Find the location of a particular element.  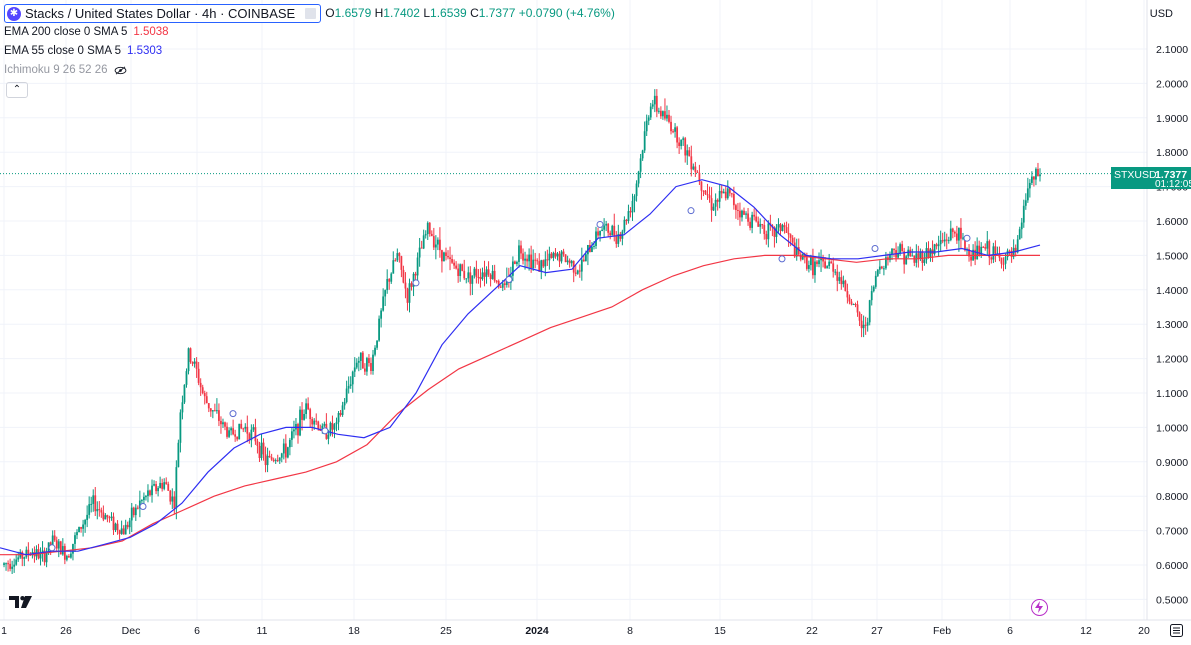

time-axis: 1 26 Dec 6 11 18 25 2024 8 15 22 27 Feb 6 12 20 is located at coordinates (575, 631).